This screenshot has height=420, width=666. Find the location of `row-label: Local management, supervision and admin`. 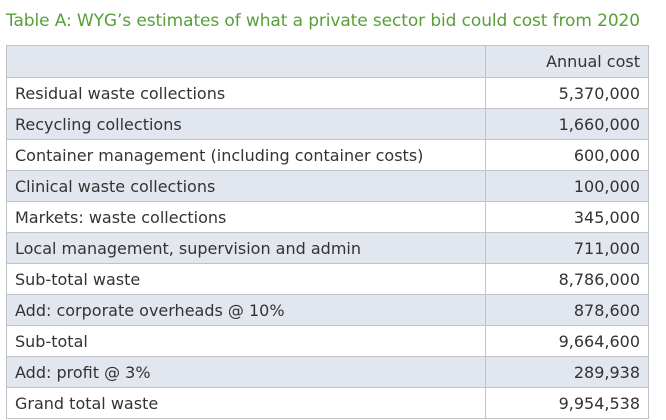

row-label: Local management, supervision and admin is located at coordinates (246, 248).